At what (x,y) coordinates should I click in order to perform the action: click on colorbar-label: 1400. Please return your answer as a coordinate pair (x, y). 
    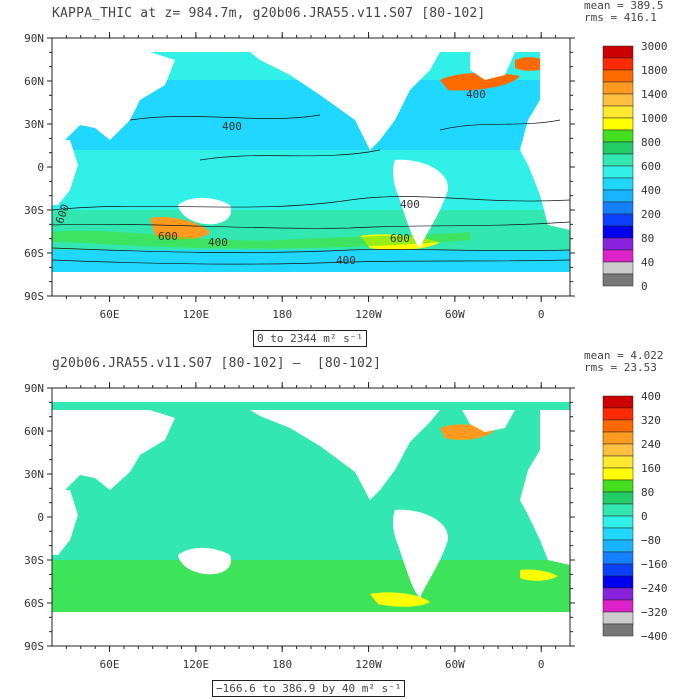
    Looking at the image, I should click on (654, 94).